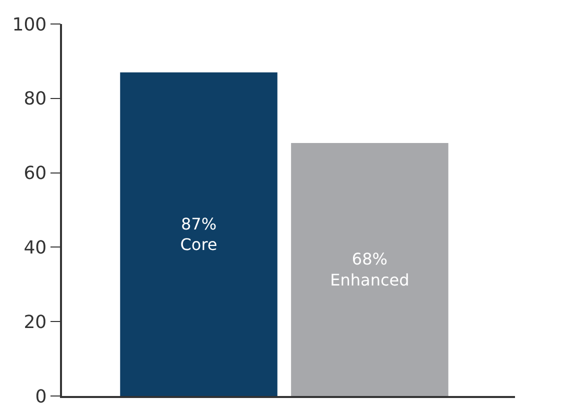 Image resolution: width=565 pixels, height=419 pixels. What do you see at coordinates (199, 244) in the screenshot?
I see `x-tick-label: Core` at bounding box center [199, 244].